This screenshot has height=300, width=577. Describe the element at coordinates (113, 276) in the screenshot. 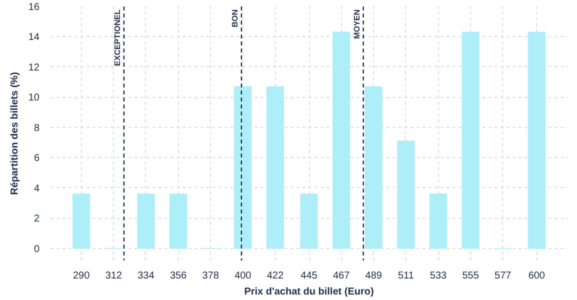

I see `x-tick-label: 312` at that location.